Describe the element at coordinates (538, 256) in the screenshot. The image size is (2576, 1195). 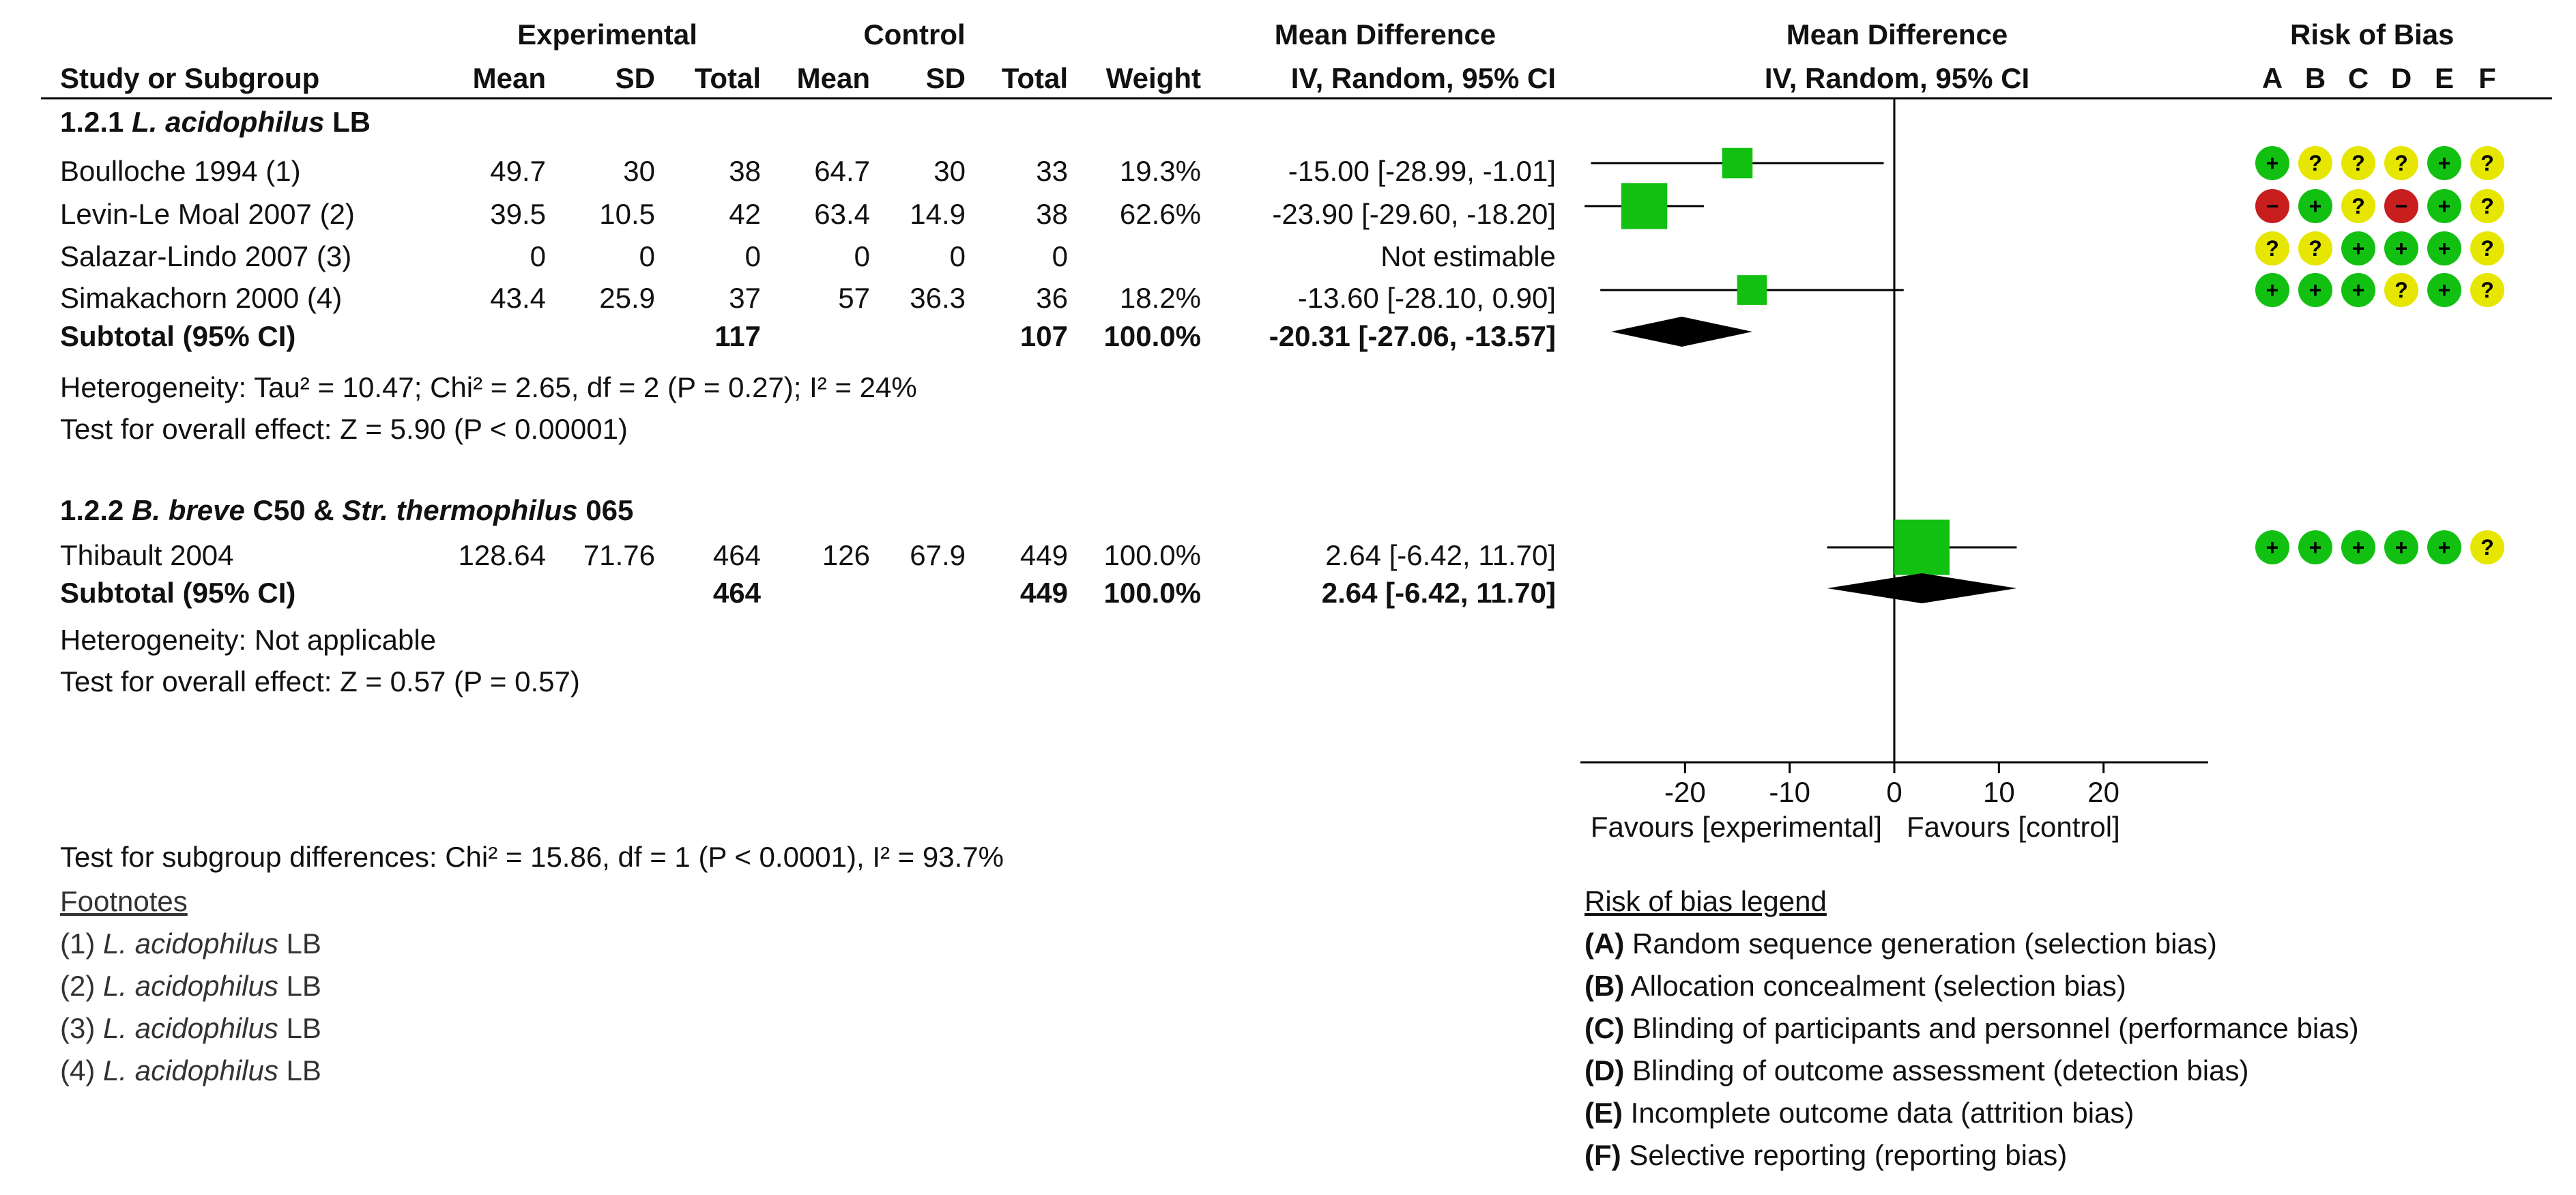
I see `exp-mean-cell: 0` at that location.